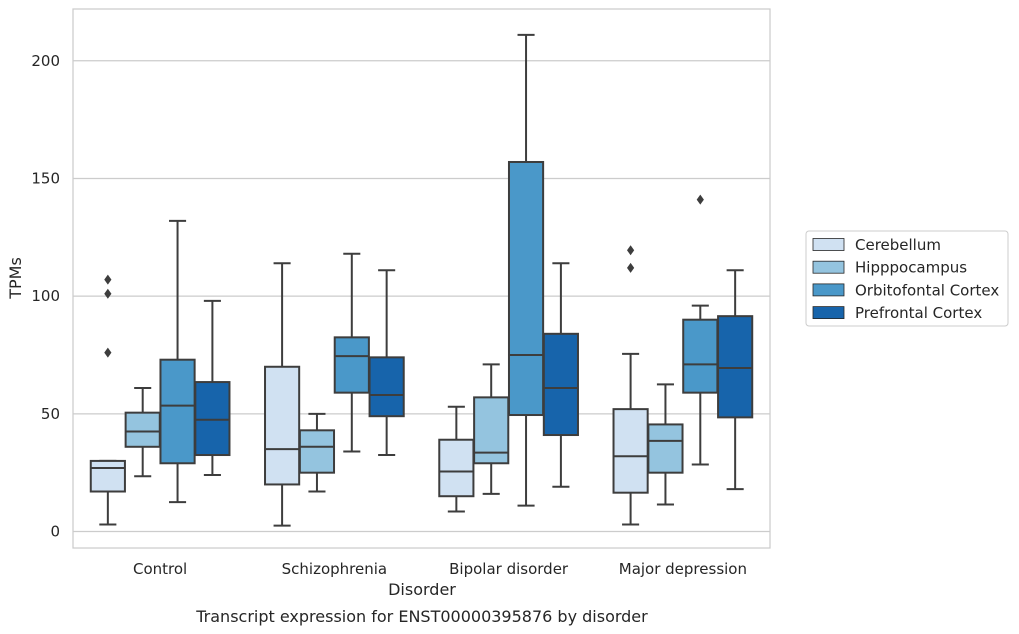  I want to click on legend-label: Prefrontal Cortex, so click(918, 313).